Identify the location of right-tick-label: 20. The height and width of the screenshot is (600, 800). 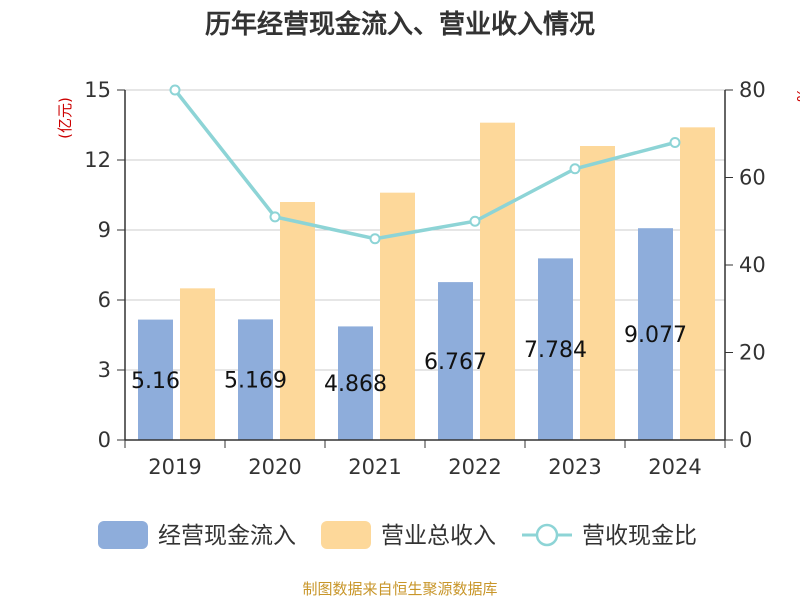
(752, 353).